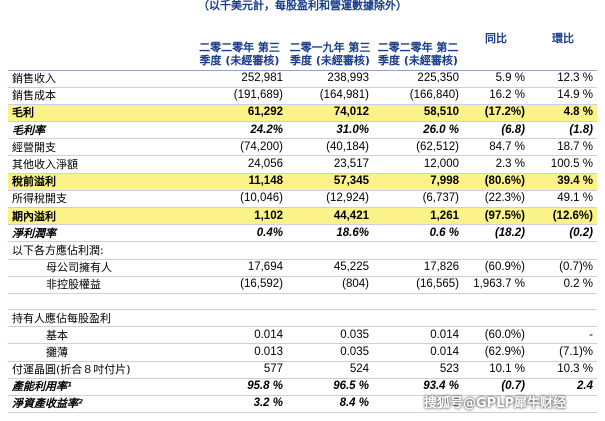 The height and width of the screenshot is (421, 605). Describe the element at coordinates (496, 370) in the screenshot. I see `cell-yoy: 10.1 %` at that location.